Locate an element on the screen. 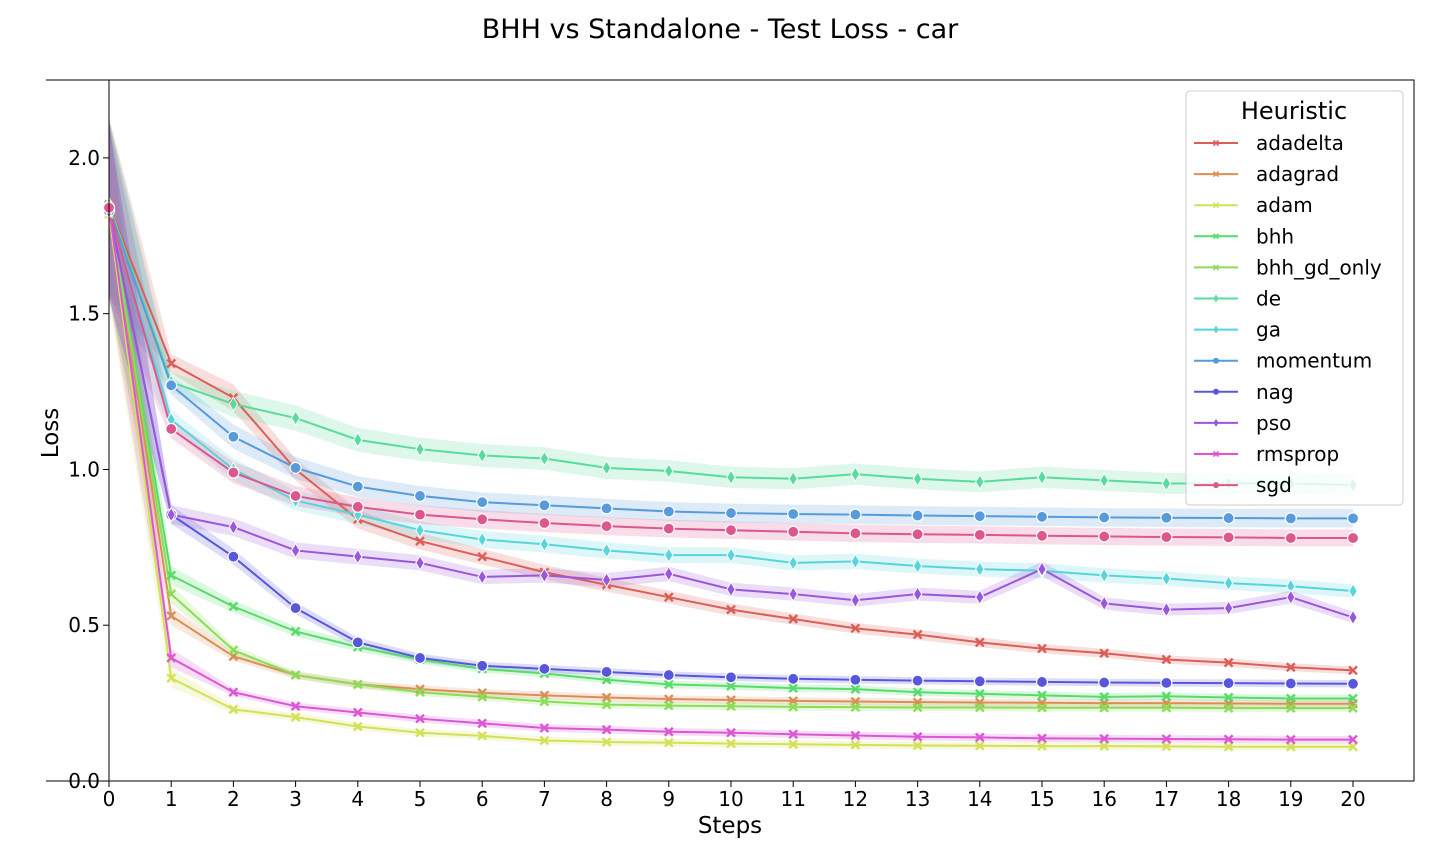  legend-label: adadelta is located at coordinates (1300, 143).